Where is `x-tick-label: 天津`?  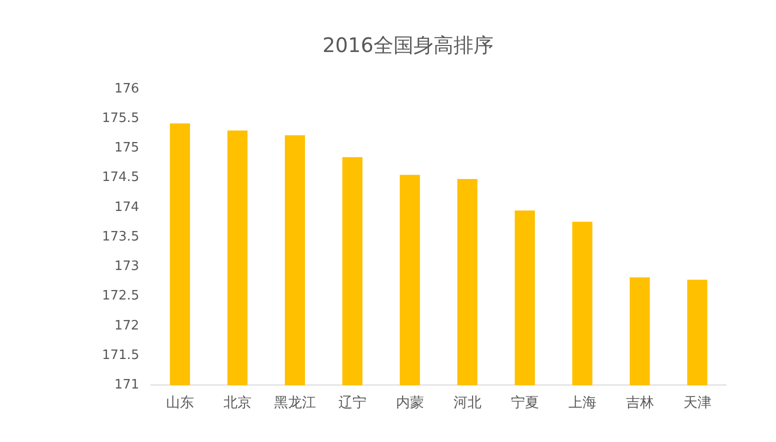 x-tick-label: 天津 is located at coordinates (697, 403).